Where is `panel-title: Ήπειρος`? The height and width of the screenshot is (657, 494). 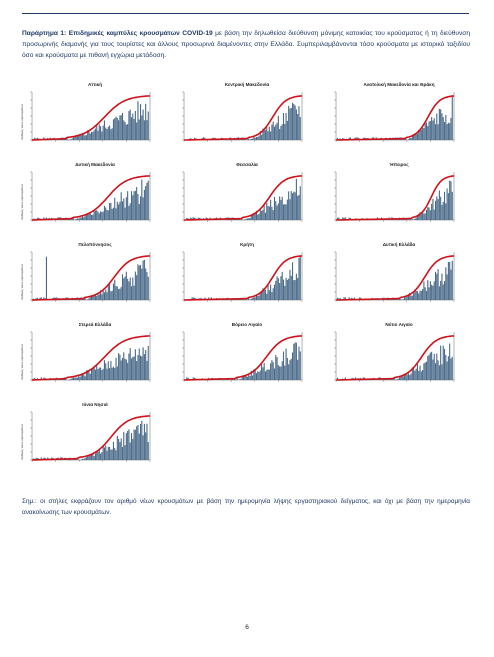
panel-title: Ήπειρος is located at coordinates (399, 164).